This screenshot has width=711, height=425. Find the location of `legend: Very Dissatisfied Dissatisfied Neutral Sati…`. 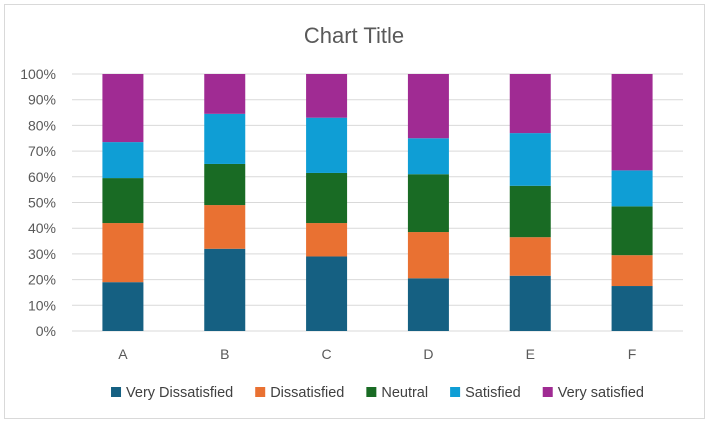

legend: Very Dissatisfied Dissatisfied Neutral Sati… is located at coordinates (377, 393).